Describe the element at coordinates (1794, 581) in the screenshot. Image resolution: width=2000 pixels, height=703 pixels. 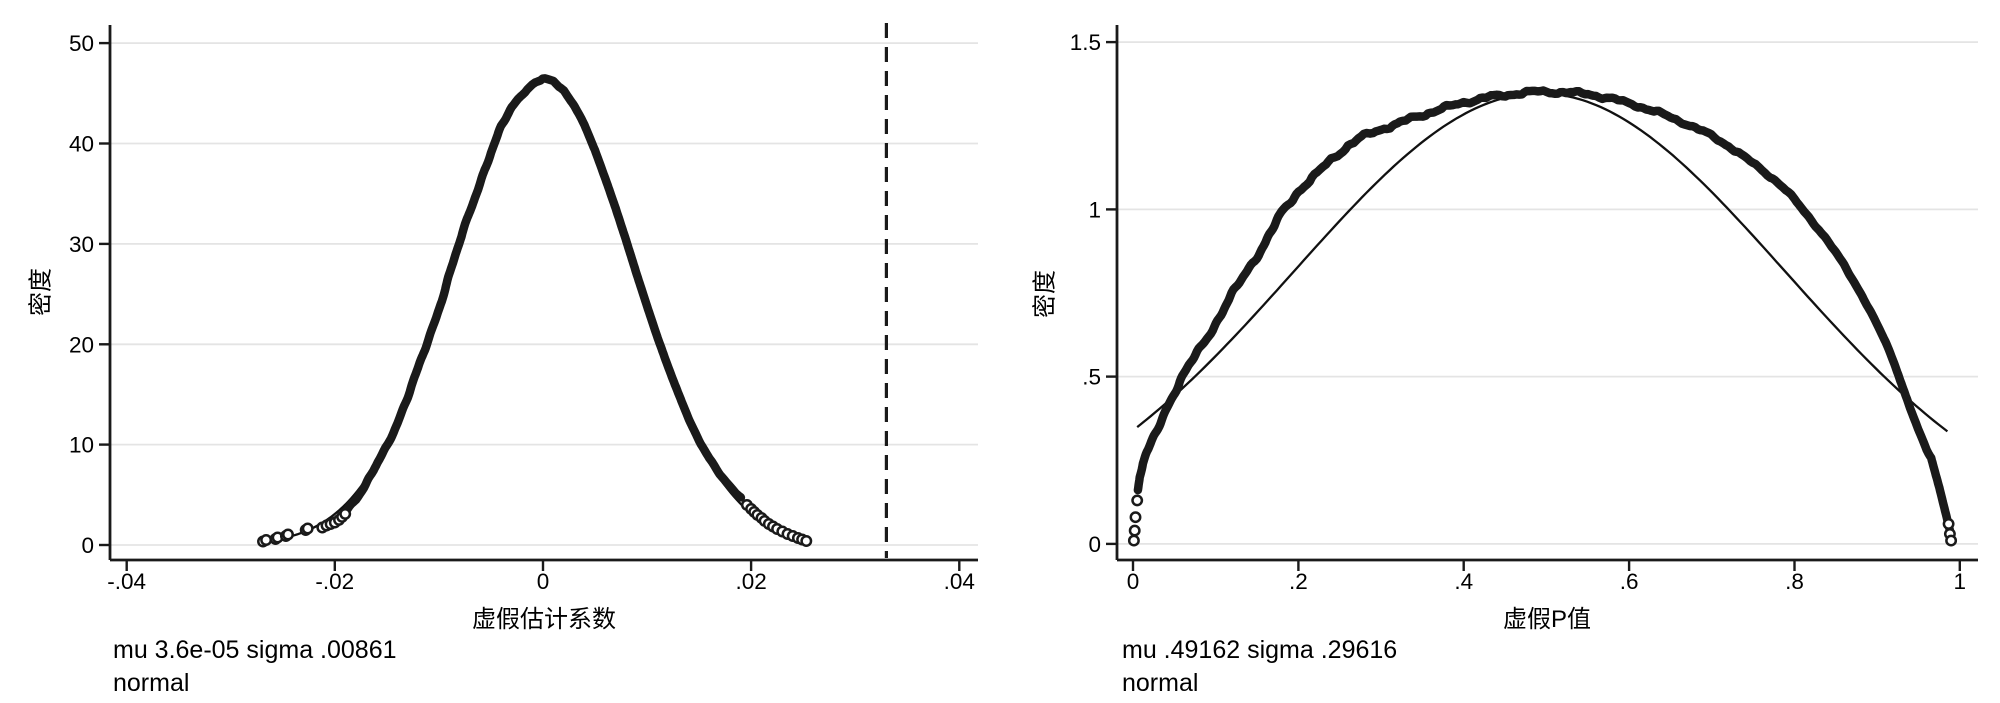
I see `x-tick-label: .8` at that location.